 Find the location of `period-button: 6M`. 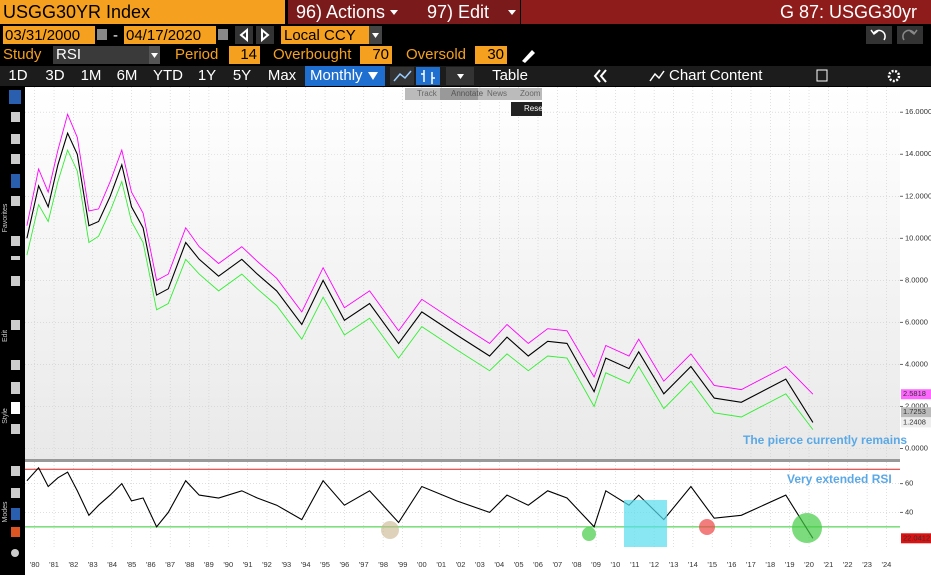

period-button: 6M is located at coordinates (127, 75).